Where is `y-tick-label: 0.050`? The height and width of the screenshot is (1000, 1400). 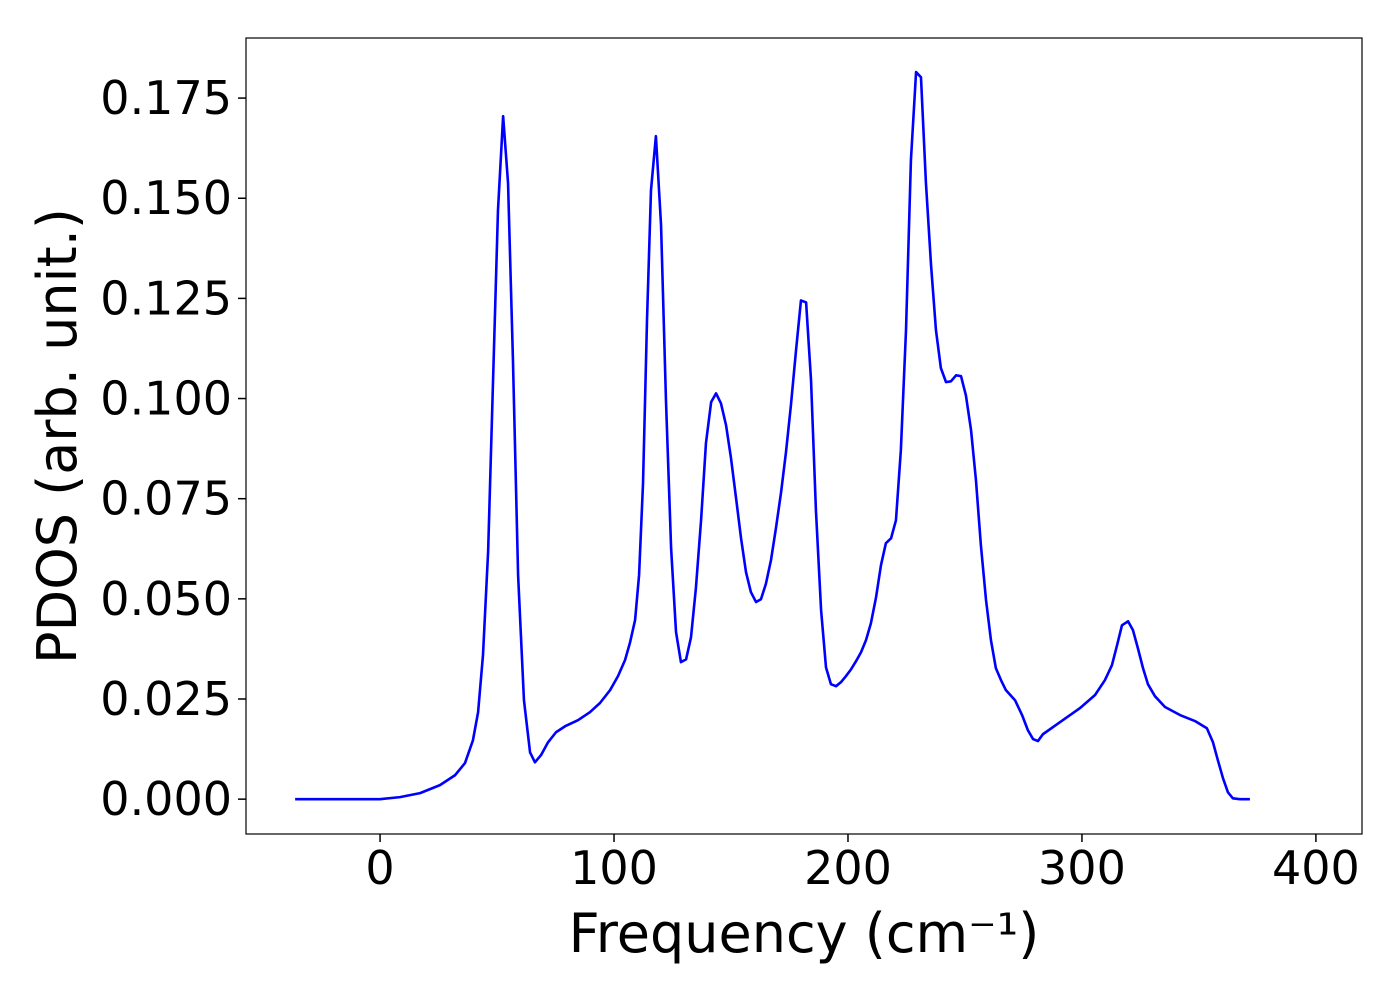
y-tick-label: 0.050 is located at coordinates (166, 599).